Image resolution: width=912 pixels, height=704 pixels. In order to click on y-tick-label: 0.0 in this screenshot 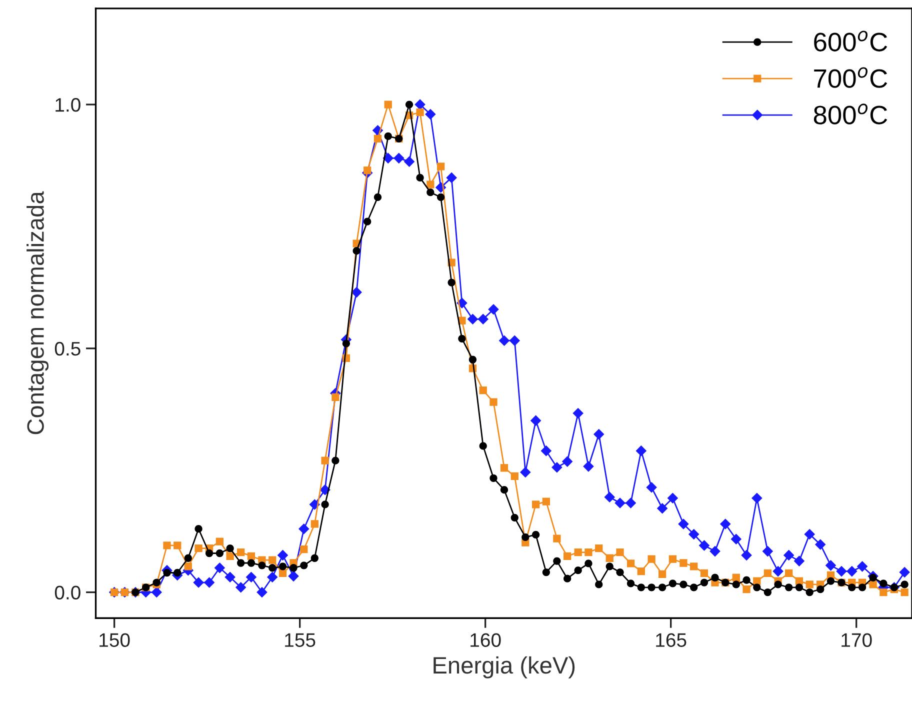, I will do `click(67, 593)`.